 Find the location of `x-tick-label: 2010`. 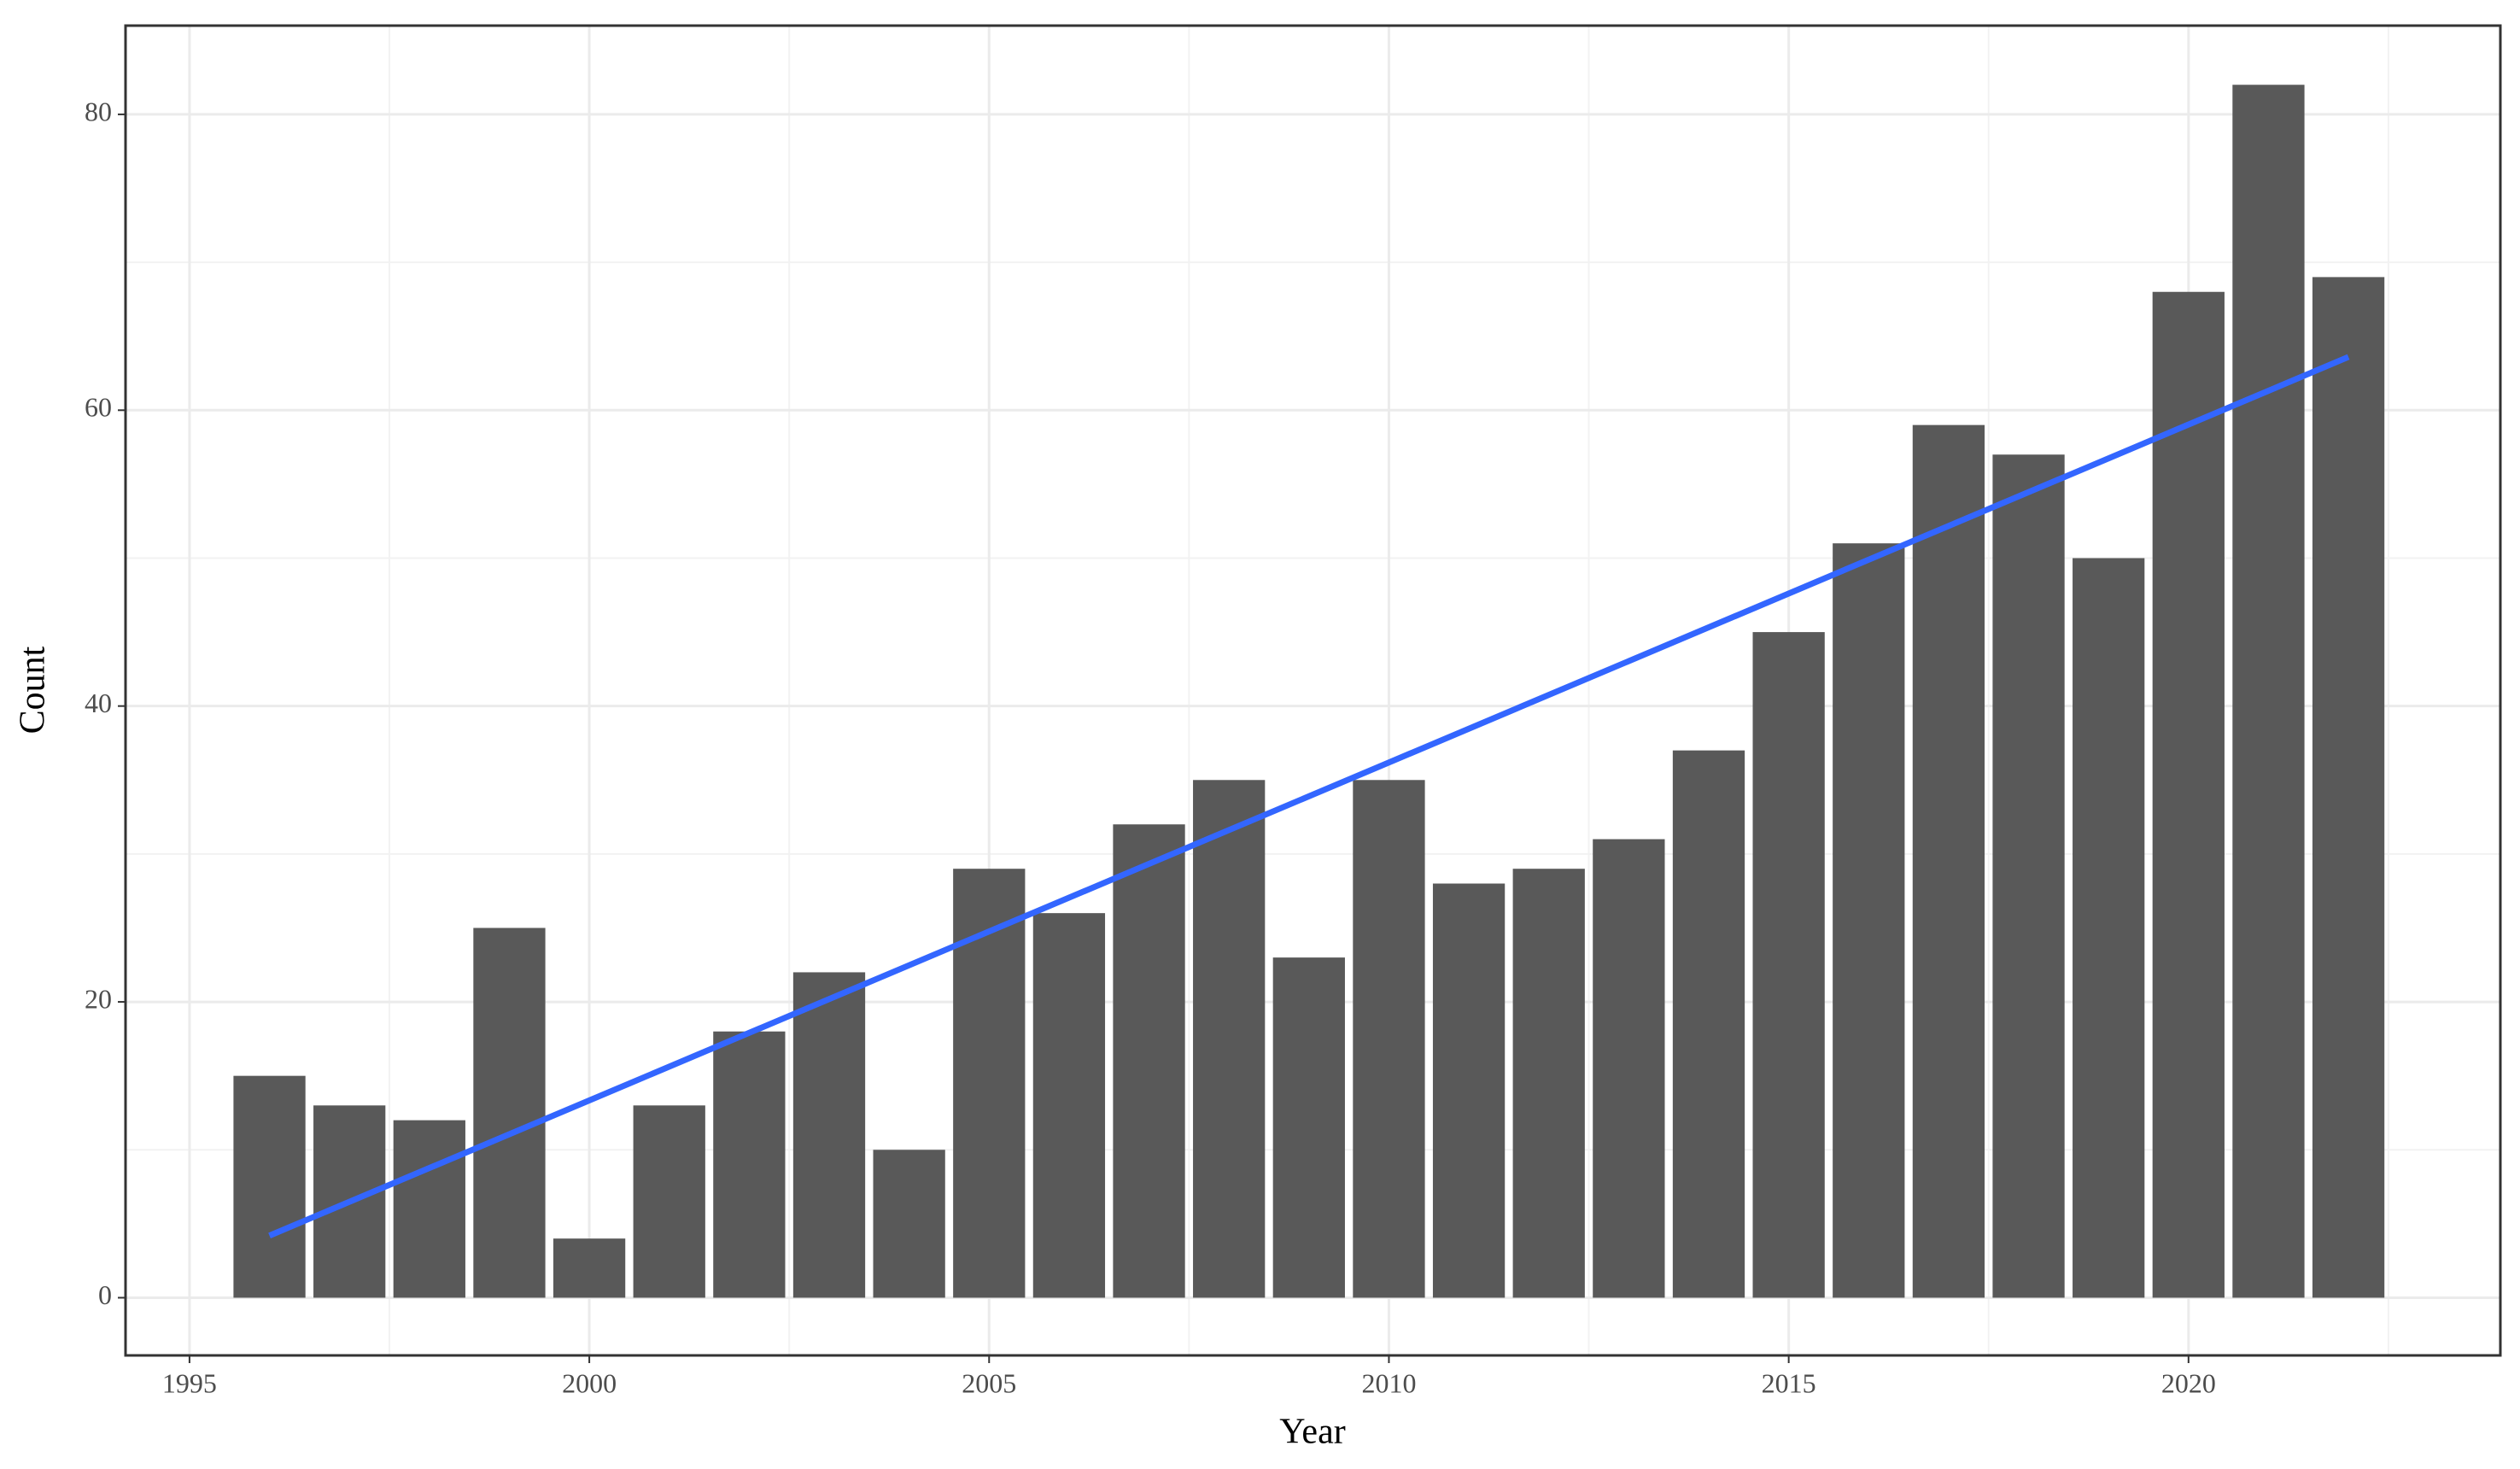

x-tick-label: 2010 is located at coordinates (1389, 1382).